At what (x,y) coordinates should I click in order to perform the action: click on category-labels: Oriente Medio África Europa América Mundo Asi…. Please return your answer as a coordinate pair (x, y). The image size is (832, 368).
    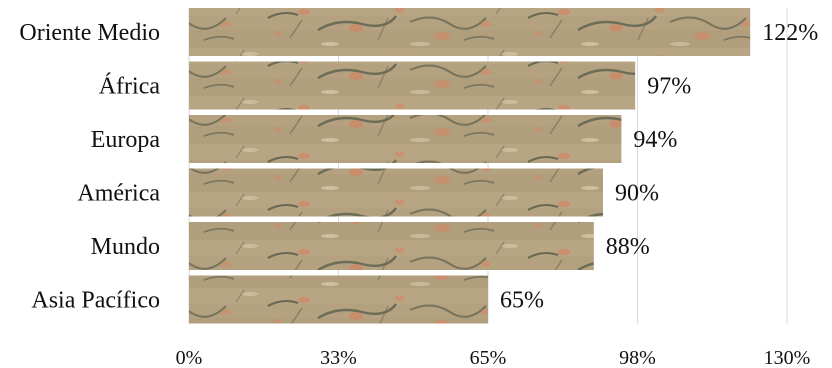
    Looking at the image, I should click on (89, 167).